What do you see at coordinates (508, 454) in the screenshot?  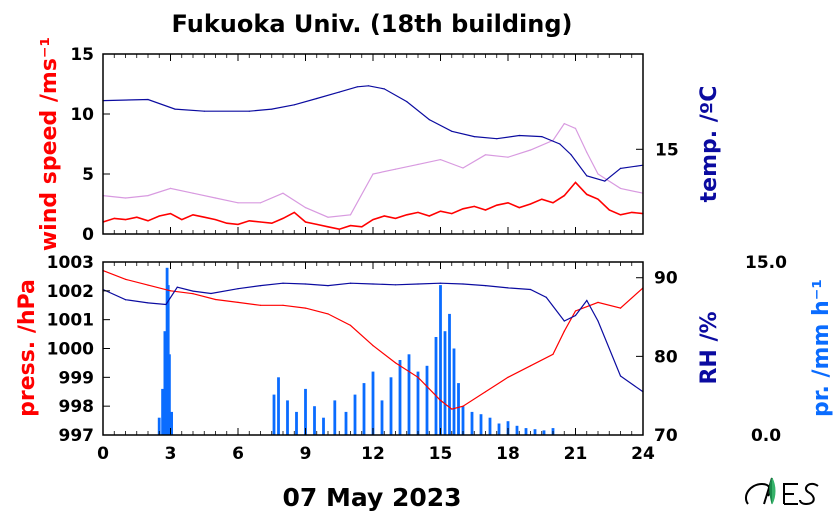 I see `hour-tick-label: 18` at bounding box center [508, 454].